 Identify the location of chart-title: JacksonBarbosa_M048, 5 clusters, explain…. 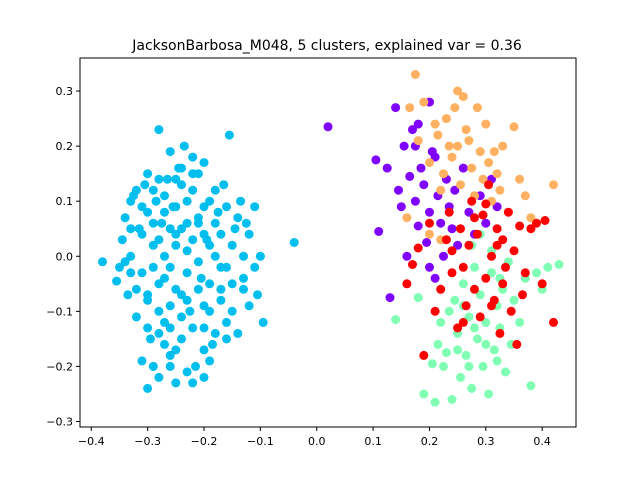
(326, 46).